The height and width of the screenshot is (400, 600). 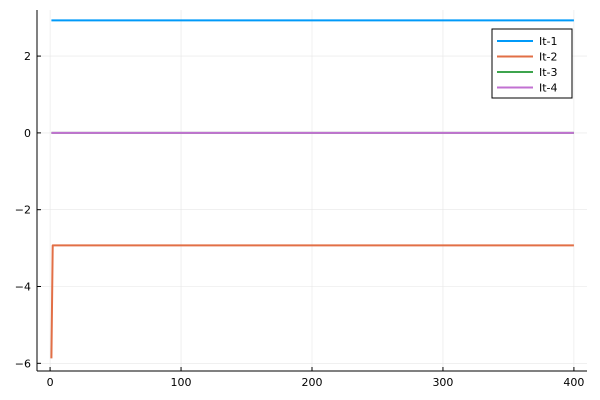 I want to click on x-tick-label: 300, so click(x=442, y=382).